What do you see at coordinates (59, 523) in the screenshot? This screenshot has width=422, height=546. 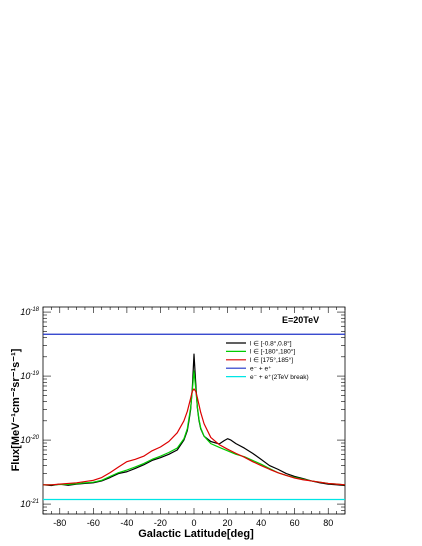 I see `x-tick-label: -80` at bounding box center [59, 523].